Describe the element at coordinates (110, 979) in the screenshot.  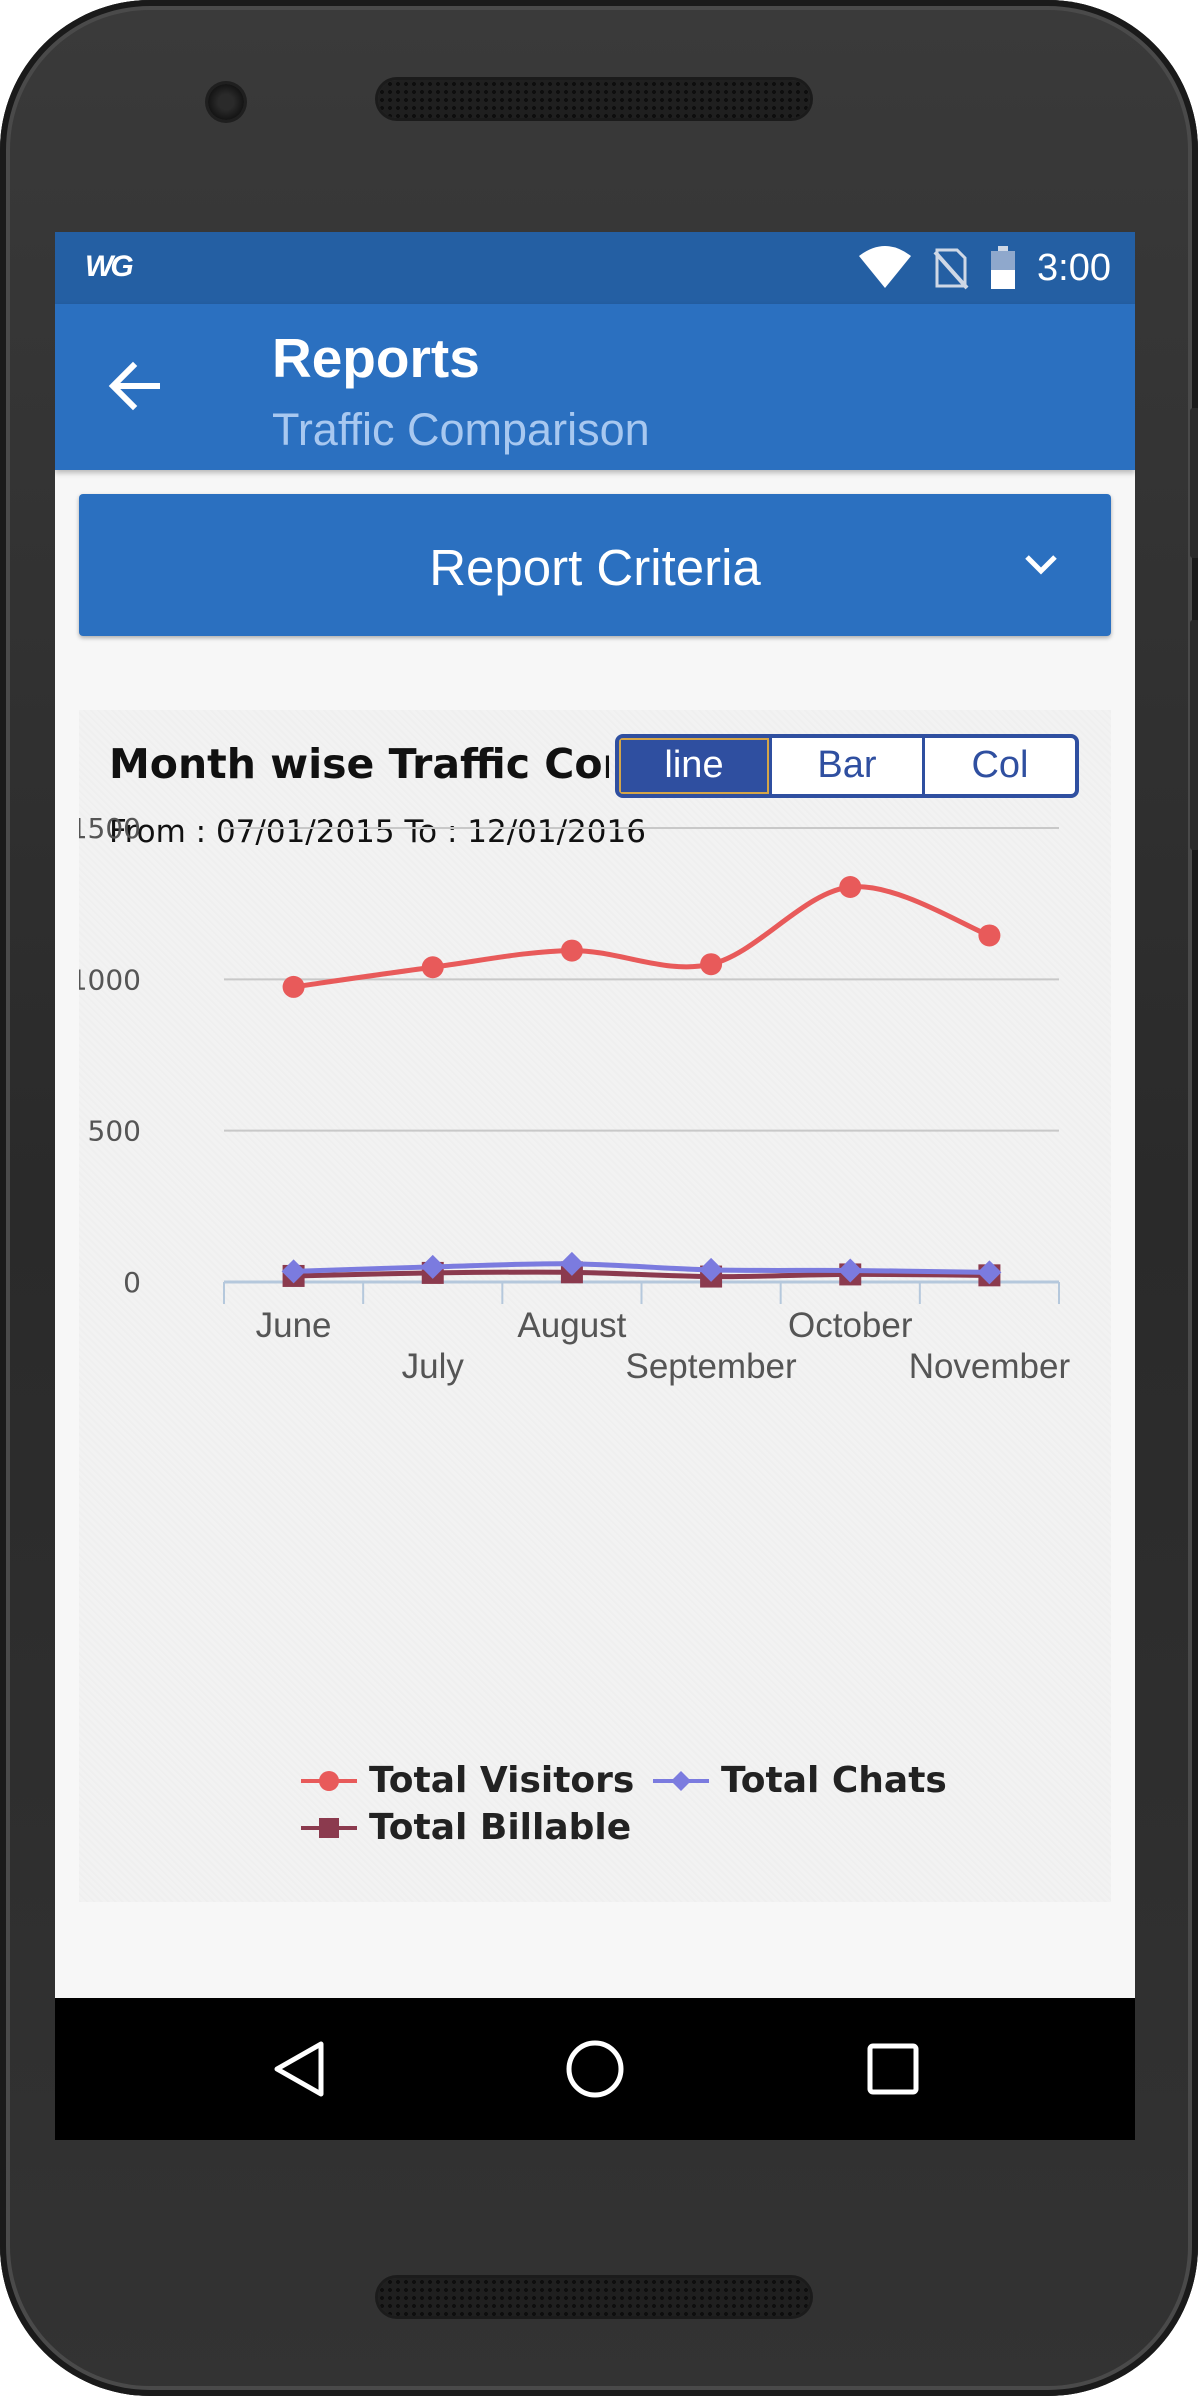
I see `y-tick-label: 1000` at that location.